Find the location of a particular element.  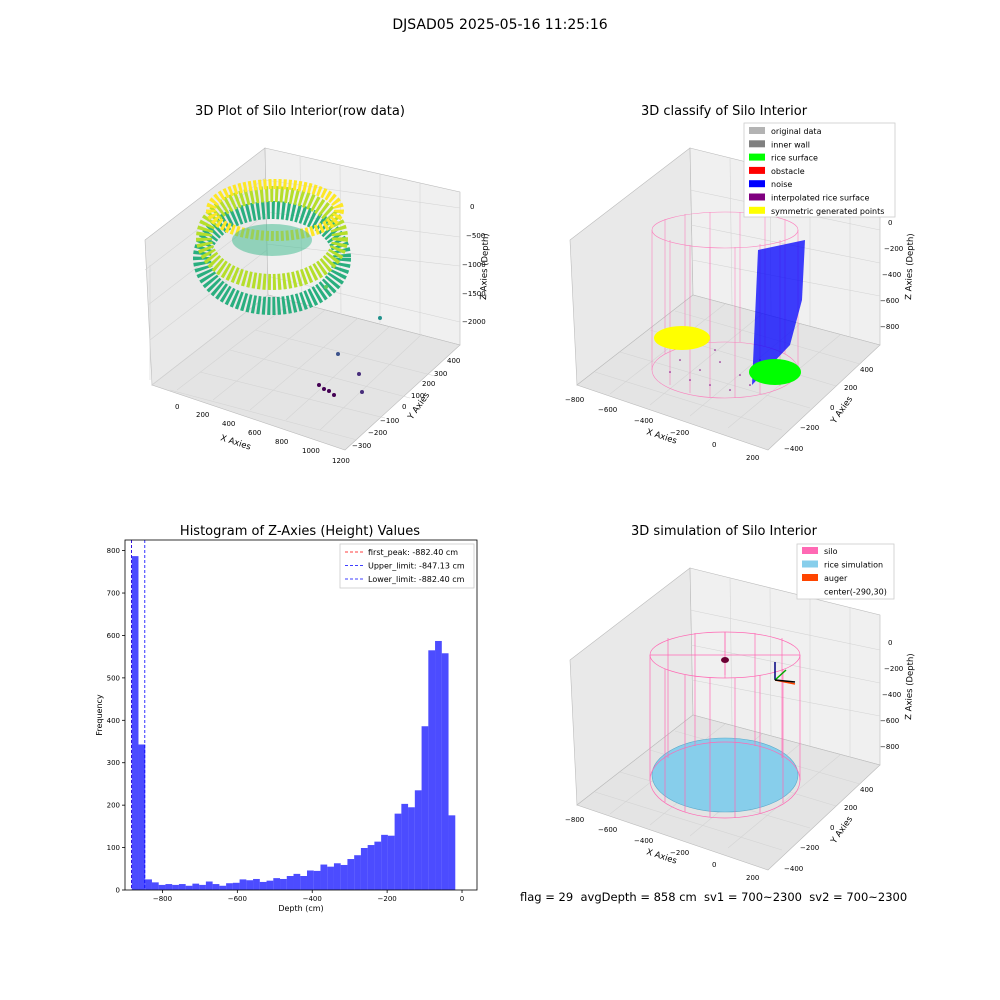

raw-xtick: 400 is located at coordinates (228, 424).